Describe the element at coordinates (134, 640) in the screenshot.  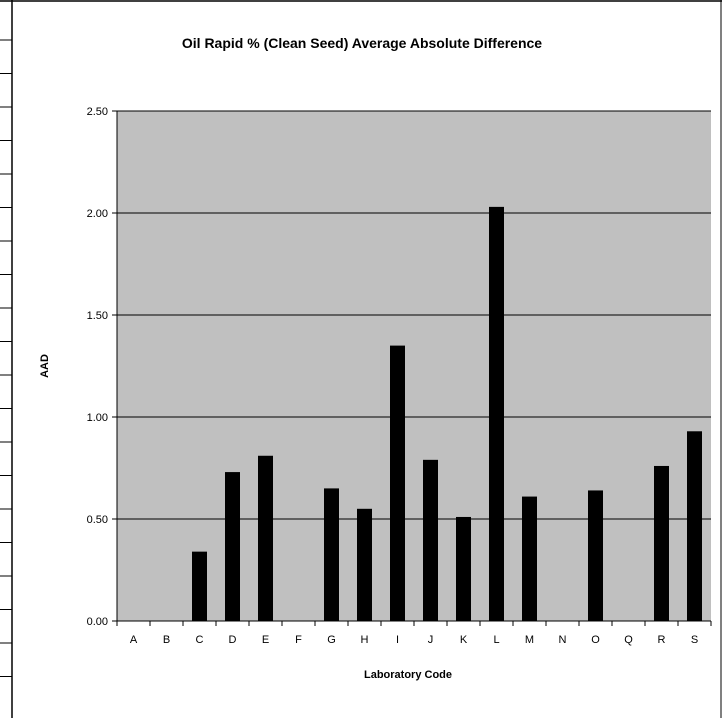
I see `x-tick-label: A` at that location.